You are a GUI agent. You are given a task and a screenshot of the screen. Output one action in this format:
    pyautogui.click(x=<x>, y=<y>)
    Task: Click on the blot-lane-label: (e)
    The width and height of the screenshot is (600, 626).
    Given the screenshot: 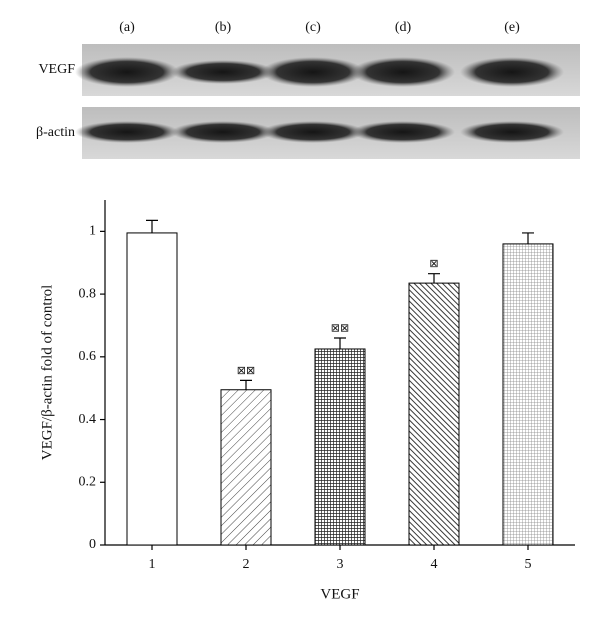 What is the action you would take?
    pyautogui.click(x=512, y=27)
    